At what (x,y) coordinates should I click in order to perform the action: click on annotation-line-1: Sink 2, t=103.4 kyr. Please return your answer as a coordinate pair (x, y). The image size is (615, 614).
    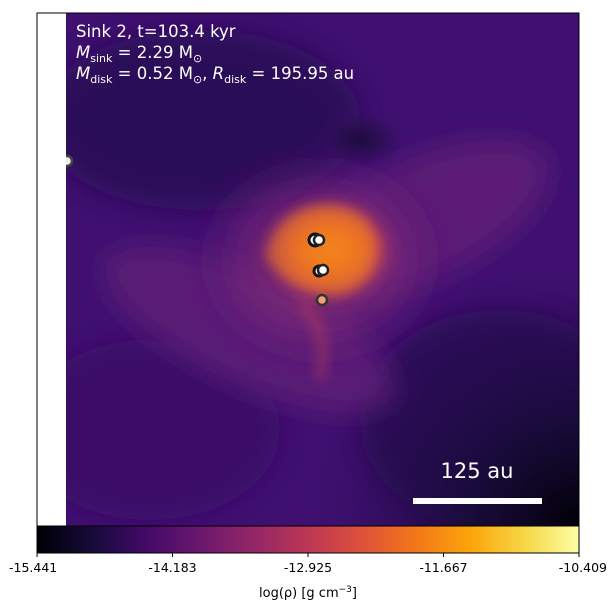
    Looking at the image, I should click on (156, 31).